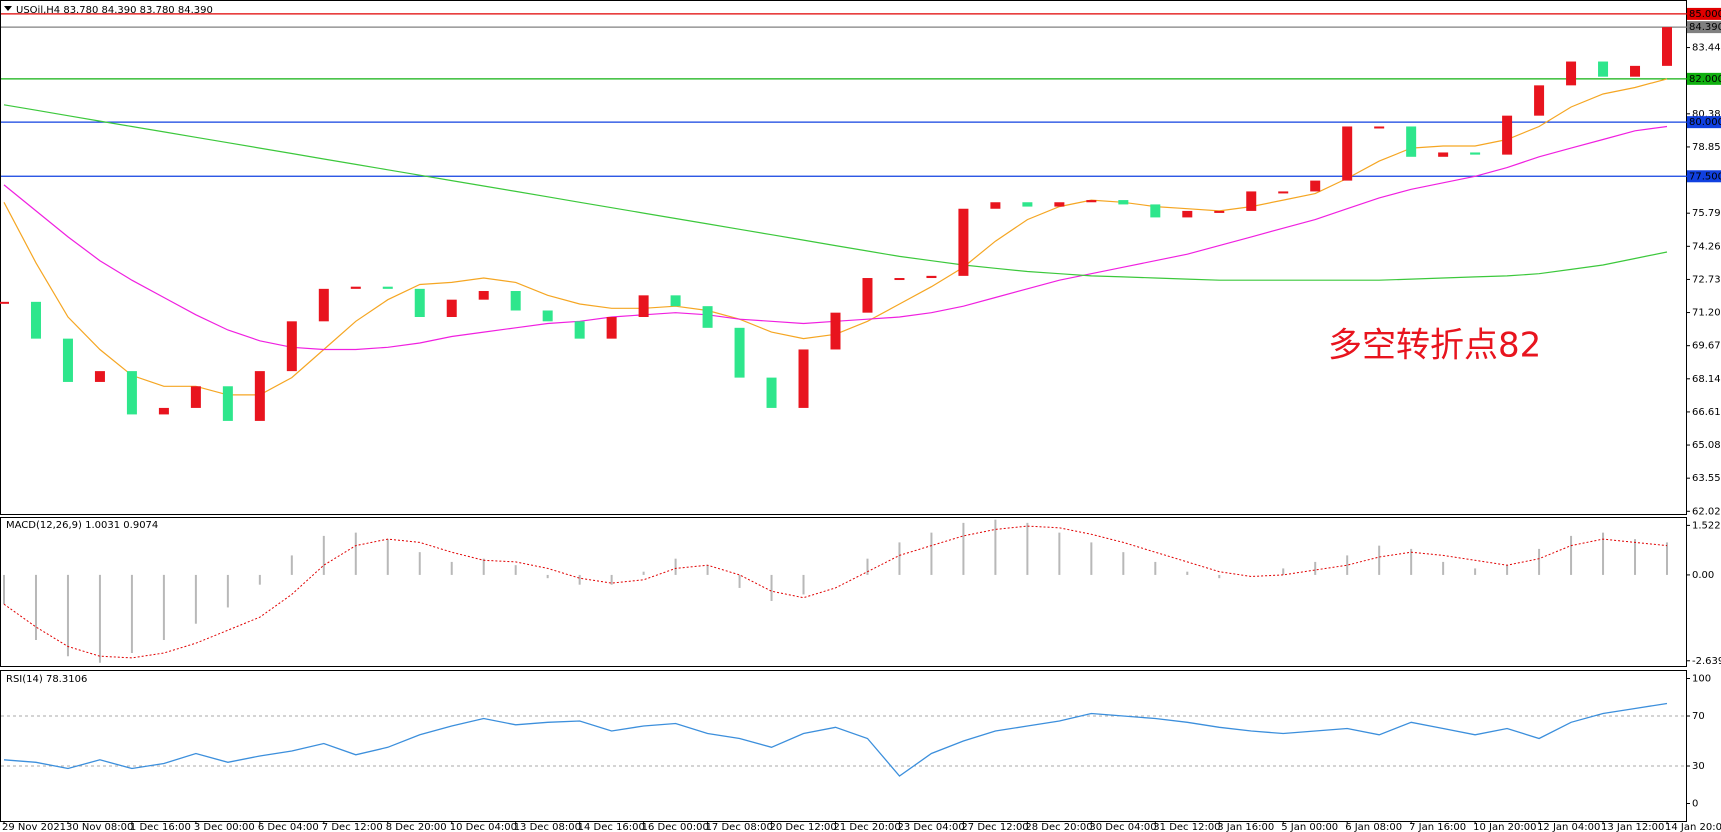  I want to click on level-label: 82.000, so click(1705, 79).